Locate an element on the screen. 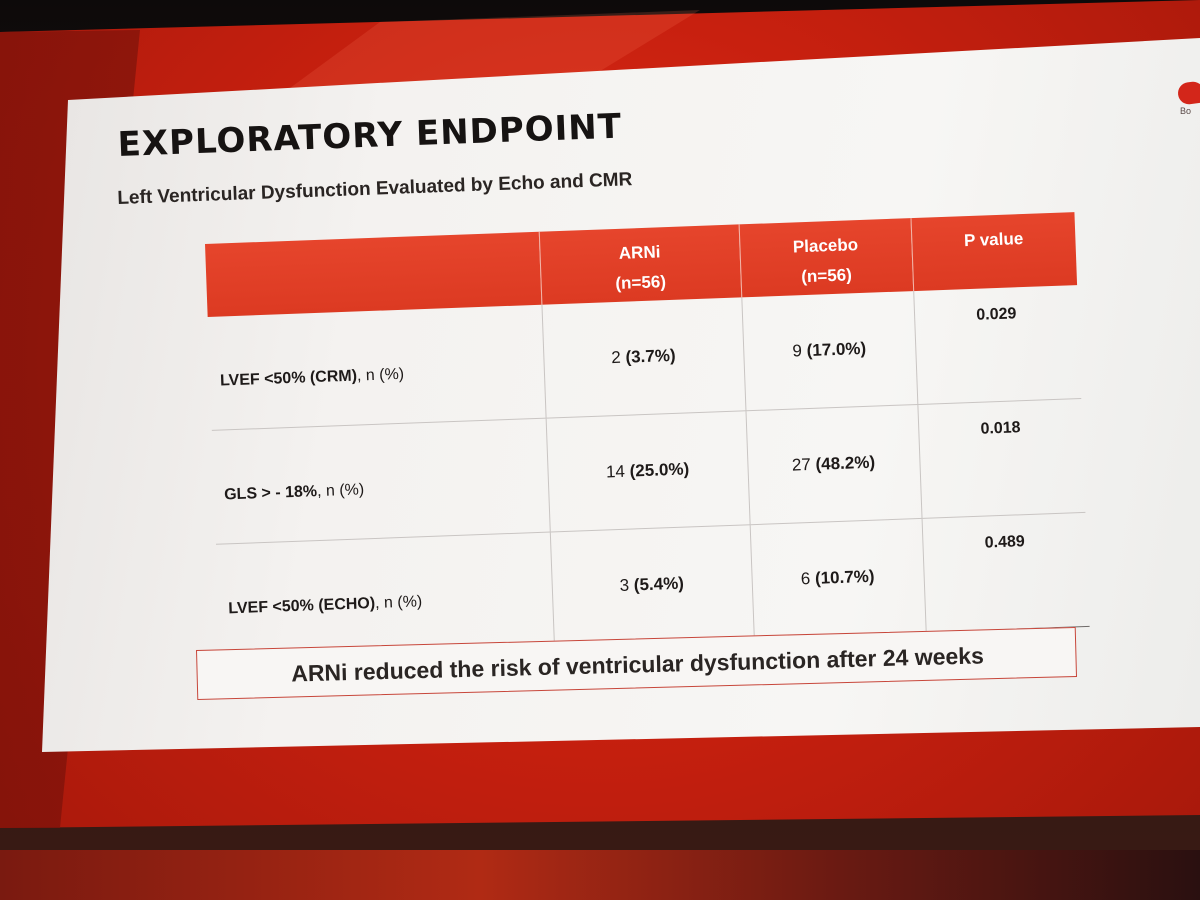 Image resolution: width=1200 pixels, height=900 pixels. arni-percent: (3.7%) is located at coordinates (650, 356).